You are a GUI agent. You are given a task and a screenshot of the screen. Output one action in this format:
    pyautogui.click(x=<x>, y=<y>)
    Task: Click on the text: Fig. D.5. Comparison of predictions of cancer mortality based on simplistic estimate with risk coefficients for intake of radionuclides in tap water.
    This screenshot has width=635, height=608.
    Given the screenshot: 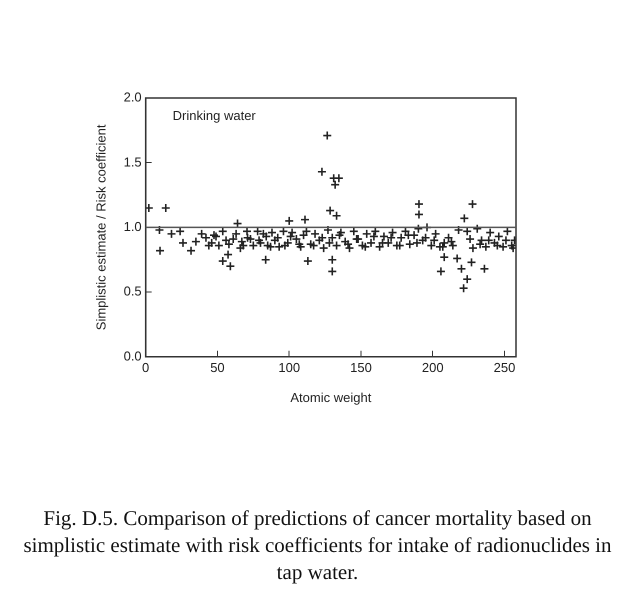 What is the action you would take?
    pyautogui.click(x=317, y=545)
    